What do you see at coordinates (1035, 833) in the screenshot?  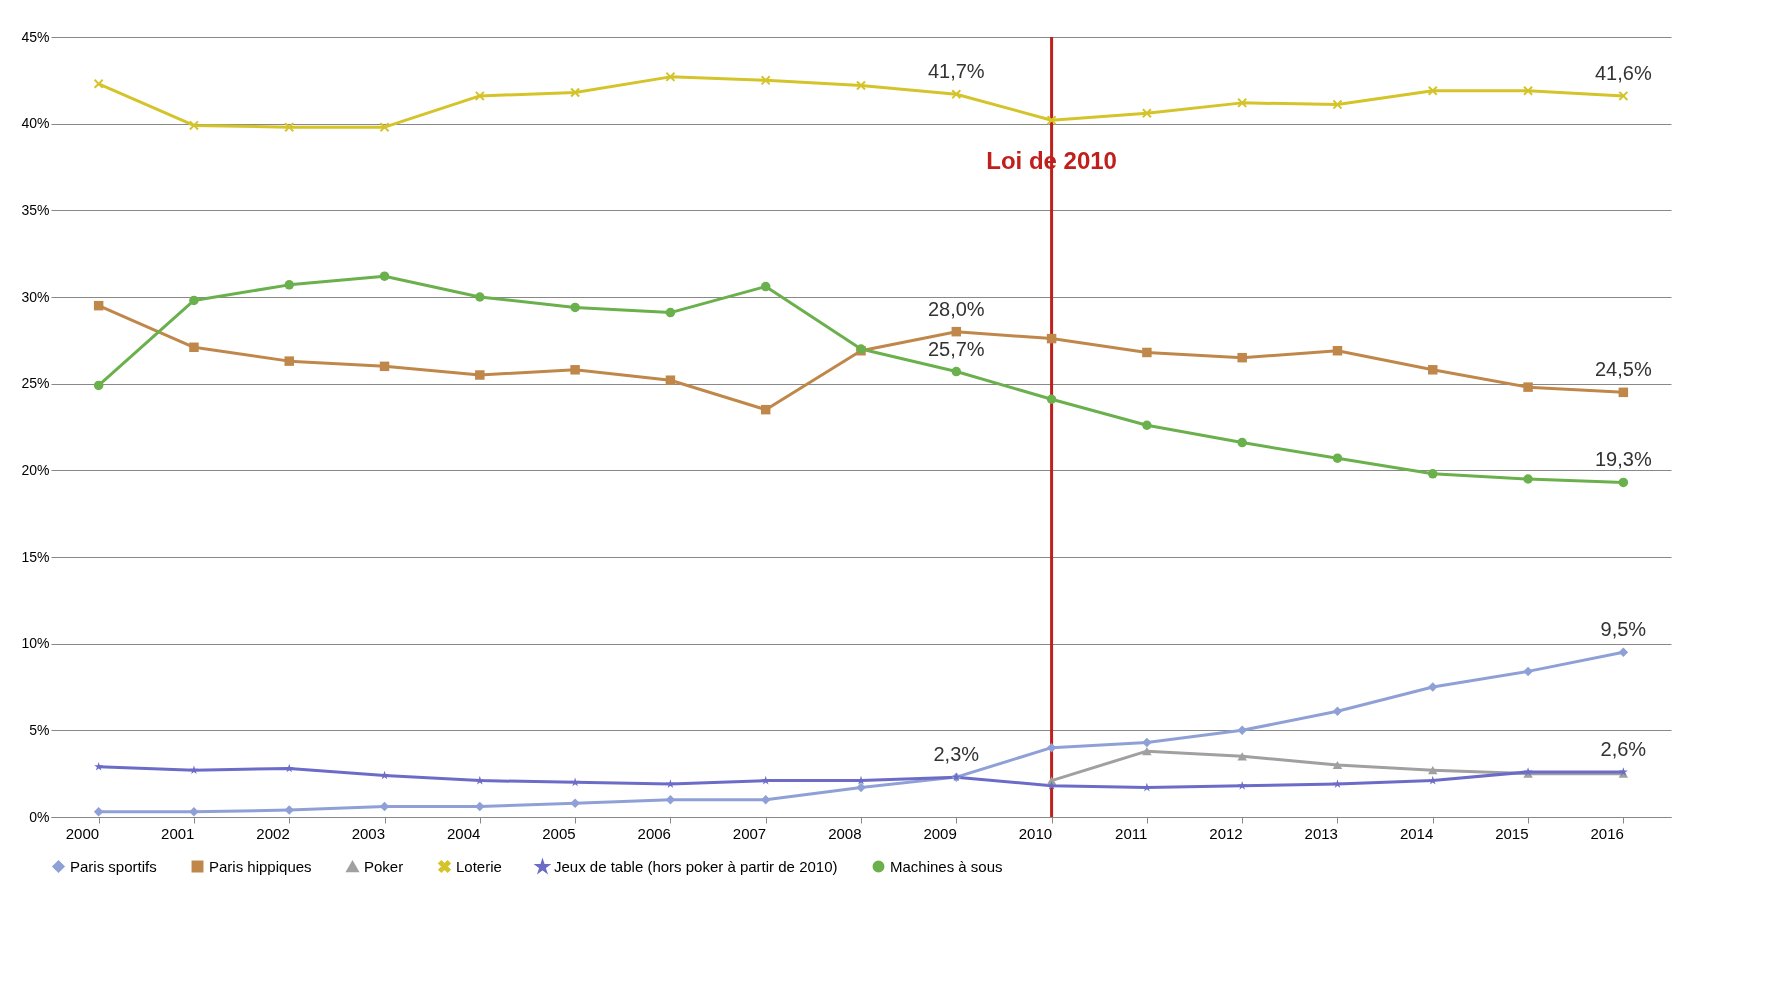 I see `x-tick-label: 2010` at bounding box center [1035, 833].